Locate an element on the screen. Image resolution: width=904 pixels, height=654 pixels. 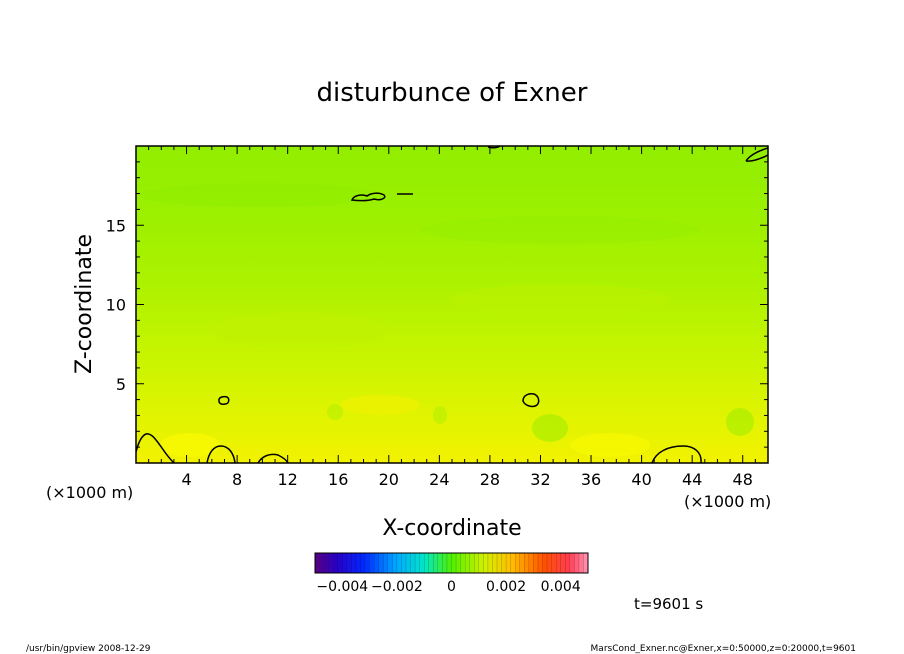
y-tick-label: 5 is located at coordinates (121, 384).